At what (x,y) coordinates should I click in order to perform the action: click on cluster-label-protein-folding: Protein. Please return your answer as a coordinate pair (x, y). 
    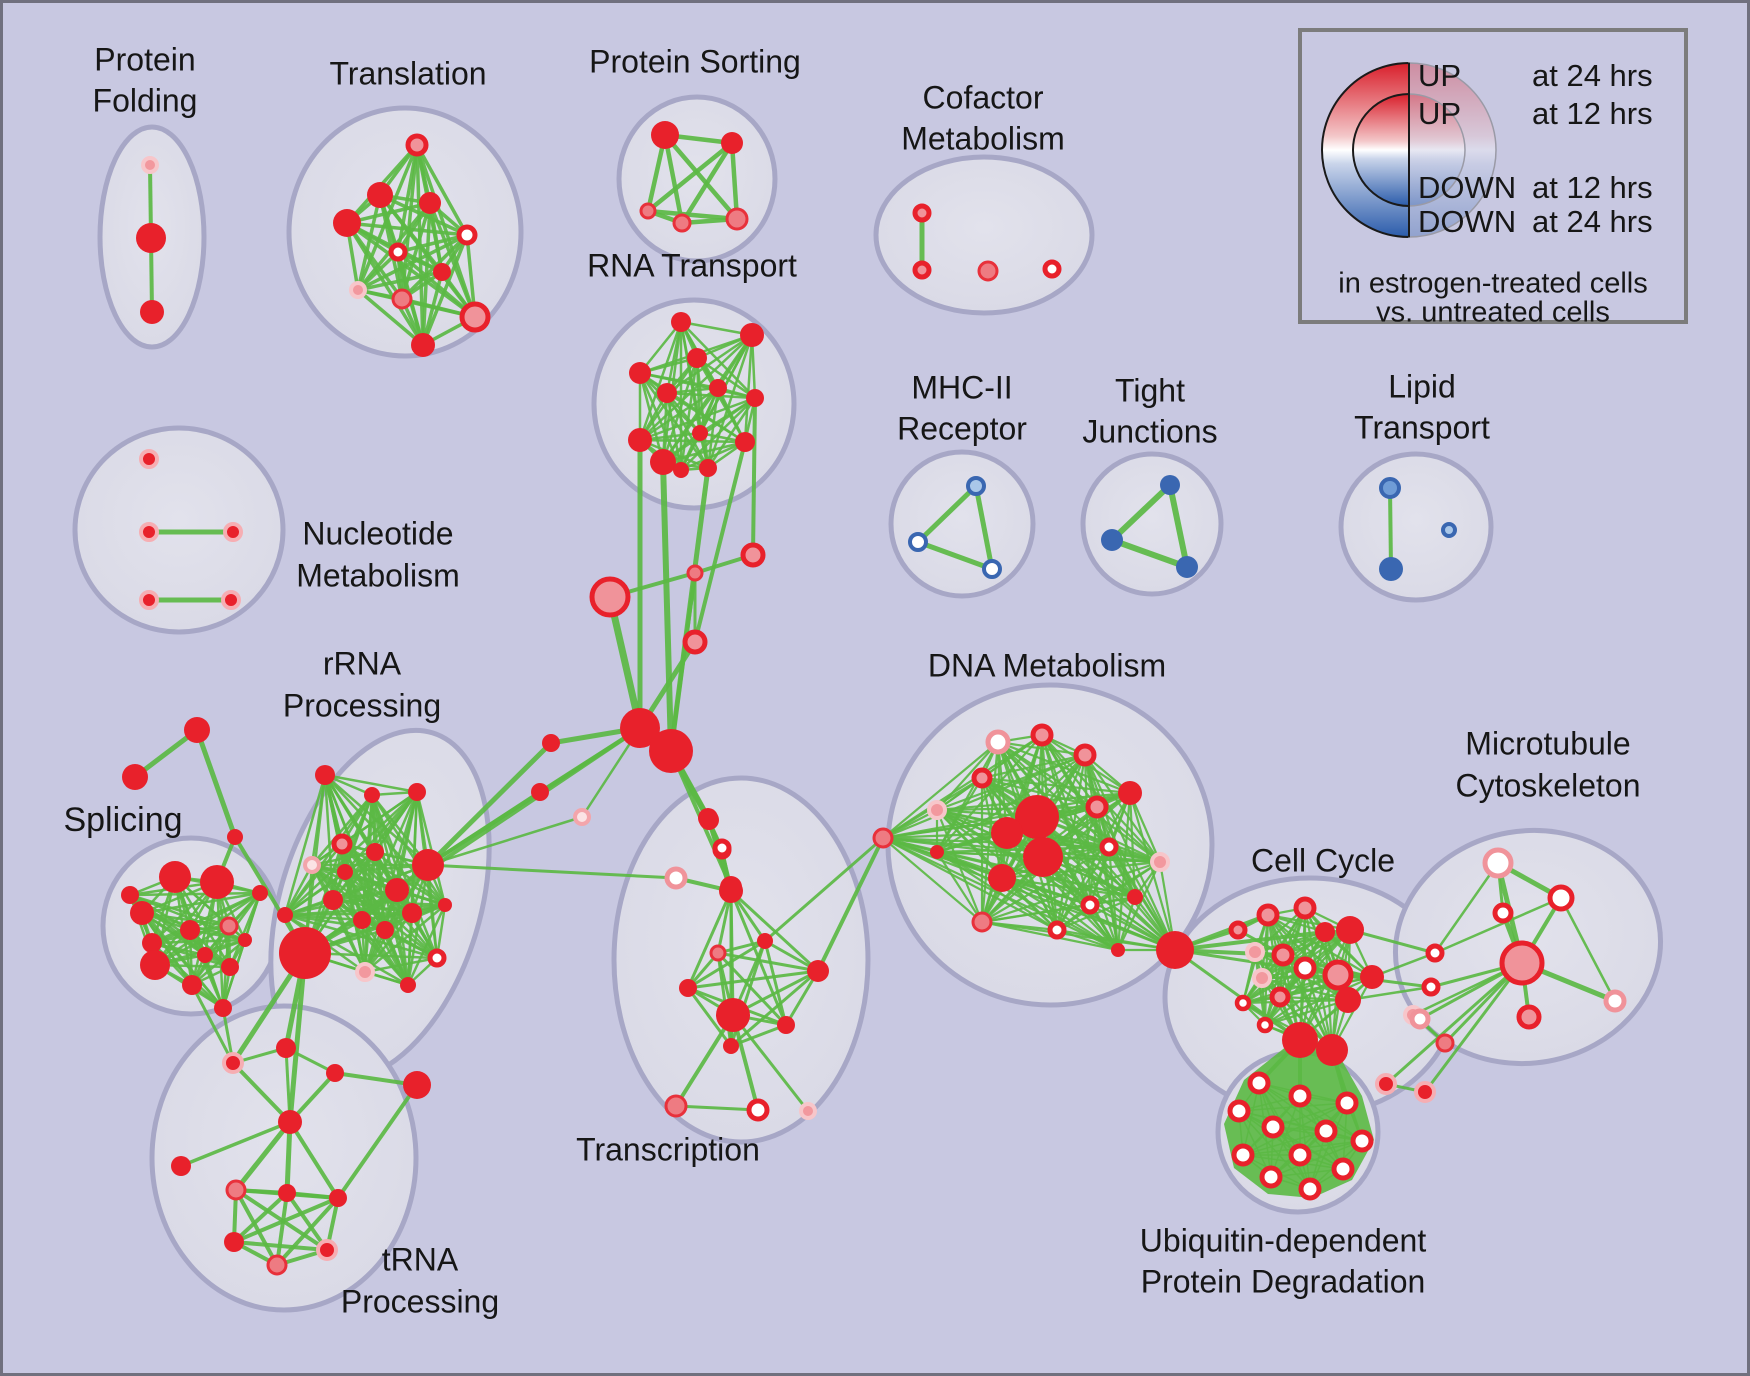
    Looking at the image, I should click on (144, 59).